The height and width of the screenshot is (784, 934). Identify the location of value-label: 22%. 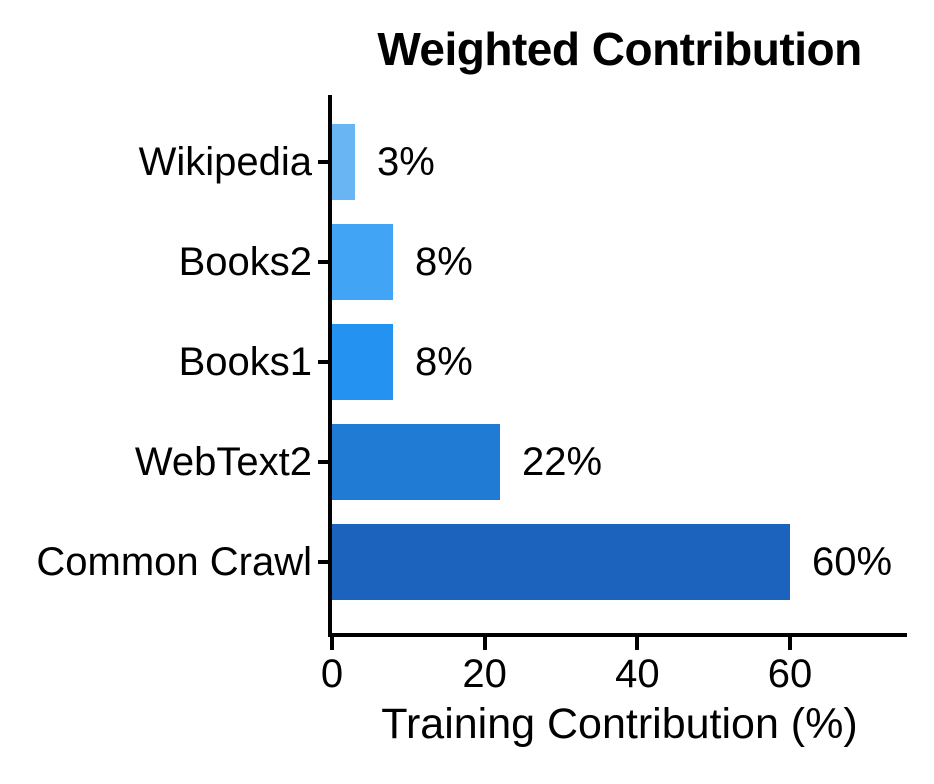
(562, 462).